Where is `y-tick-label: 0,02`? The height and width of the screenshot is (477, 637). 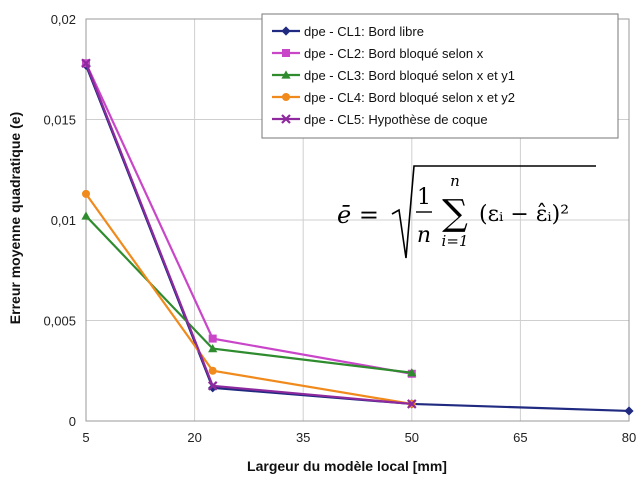
y-tick-label: 0,02 is located at coordinates (63, 19).